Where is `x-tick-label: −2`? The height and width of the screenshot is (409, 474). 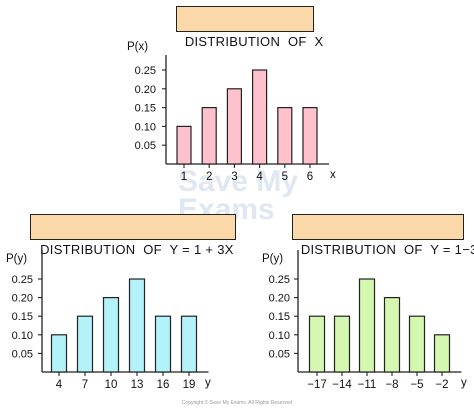
x-tick-label: −2 is located at coordinates (441, 385).